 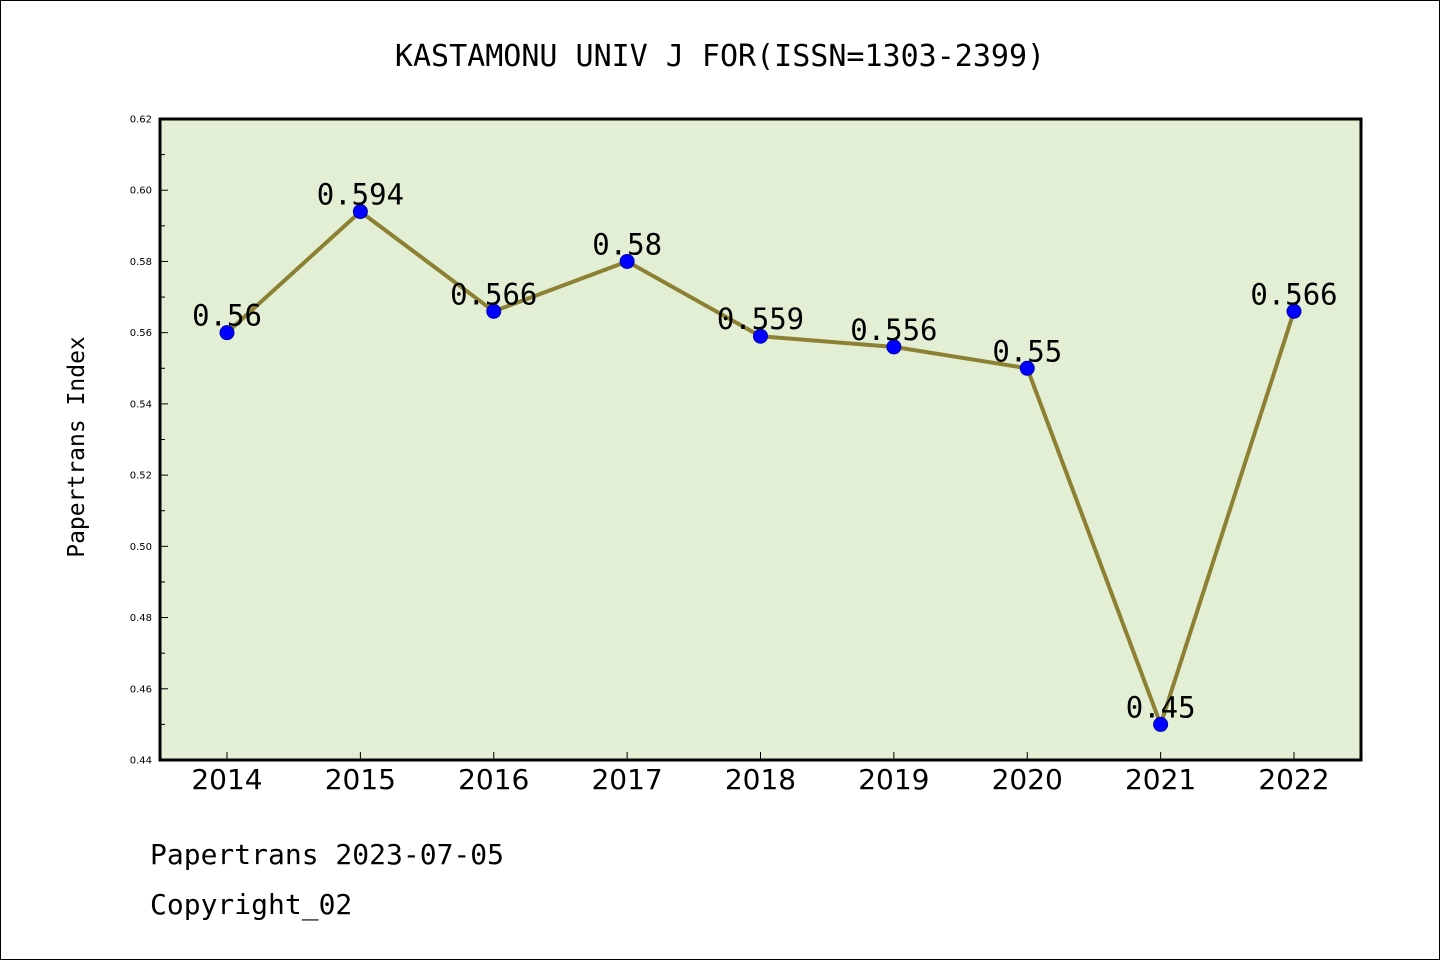 What do you see at coordinates (1160, 779) in the screenshot?
I see `x-tick-label: 2021` at bounding box center [1160, 779].